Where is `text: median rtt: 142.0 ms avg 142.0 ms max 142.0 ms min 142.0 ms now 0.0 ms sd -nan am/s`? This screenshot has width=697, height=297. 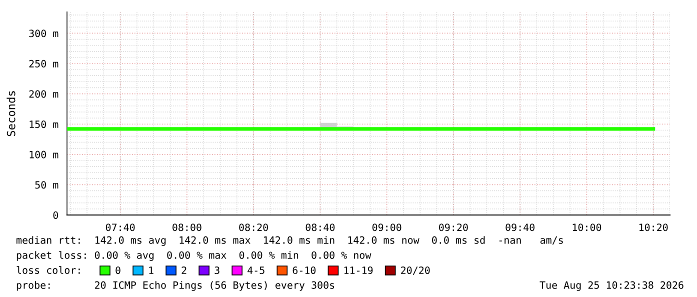
text: median rtt: 142.0 ms avg 142.0 ms max 142.0 ms min 142.0 ms now 0.0 ms sd -nan am/s is located at coordinates (289, 241).